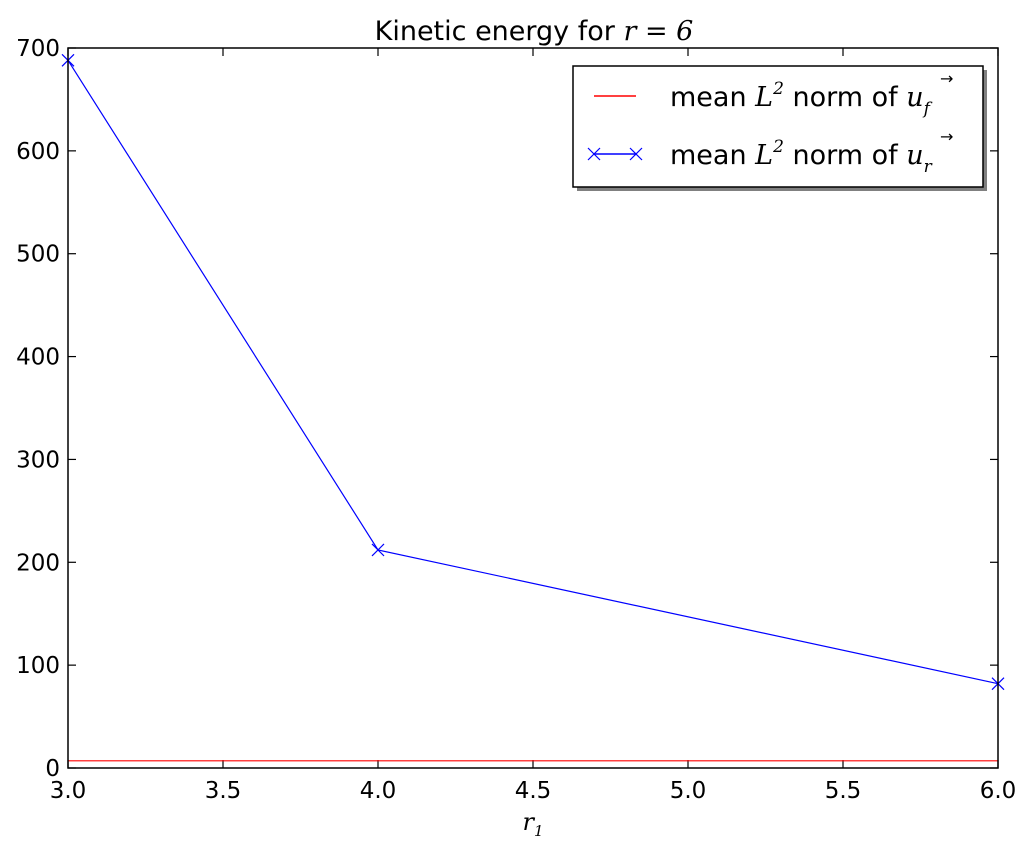 The image size is (1031, 857). Describe the element at coordinates (539, 831) in the screenshot. I see `x-axis-label-sub: 1` at that location.